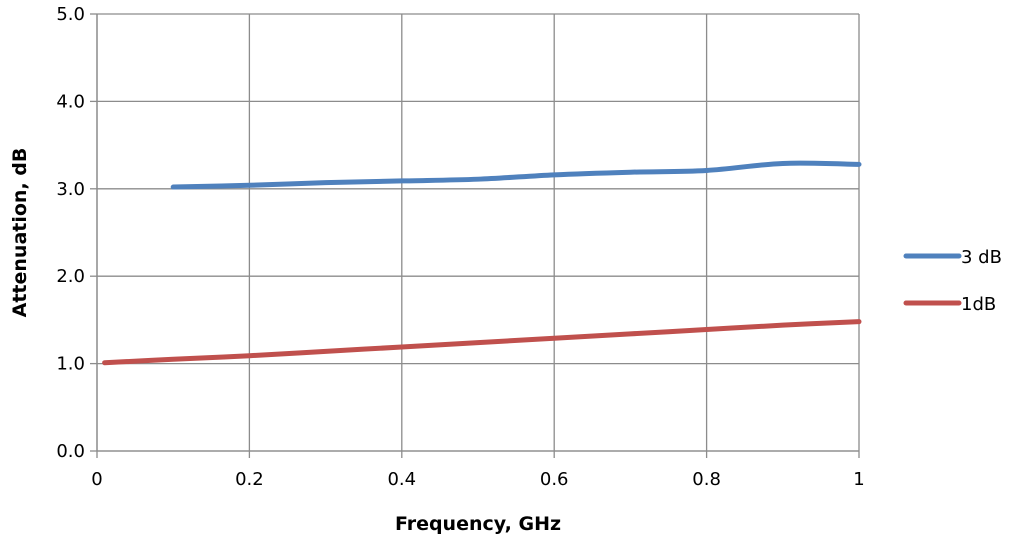 The height and width of the screenshot is (543, 1013). Describe the element at coordinates (858, 479) in the screenshot. I see `x-tick-label: 1` at that location.